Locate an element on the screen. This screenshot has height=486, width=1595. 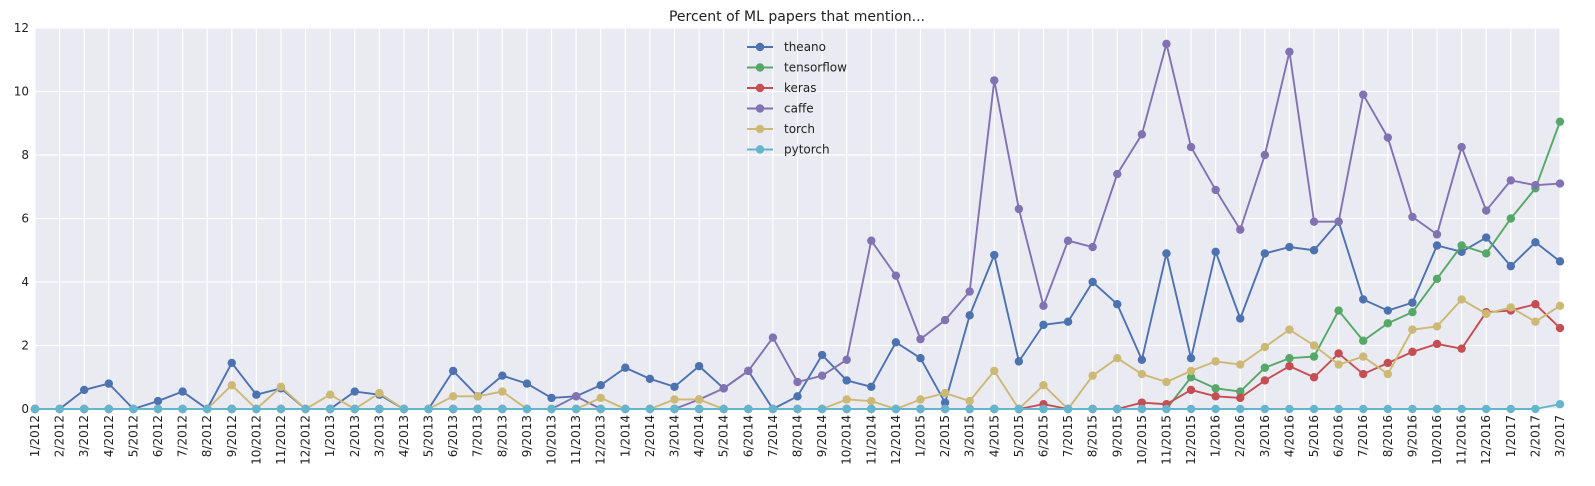
legend-item-torch: torch is located at coordinates (781, 129).